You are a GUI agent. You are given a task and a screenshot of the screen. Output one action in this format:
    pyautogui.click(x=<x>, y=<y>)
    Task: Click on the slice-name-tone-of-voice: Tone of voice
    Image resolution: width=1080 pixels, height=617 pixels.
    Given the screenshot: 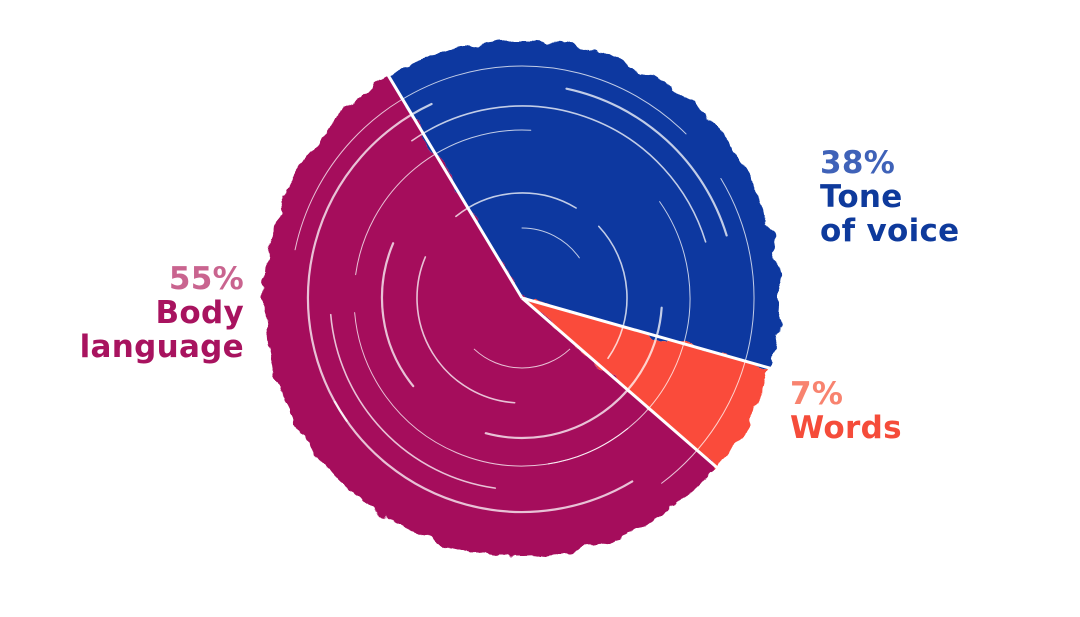 What is the action you would take?
    pyautogui.click(x=890, y=214)
    